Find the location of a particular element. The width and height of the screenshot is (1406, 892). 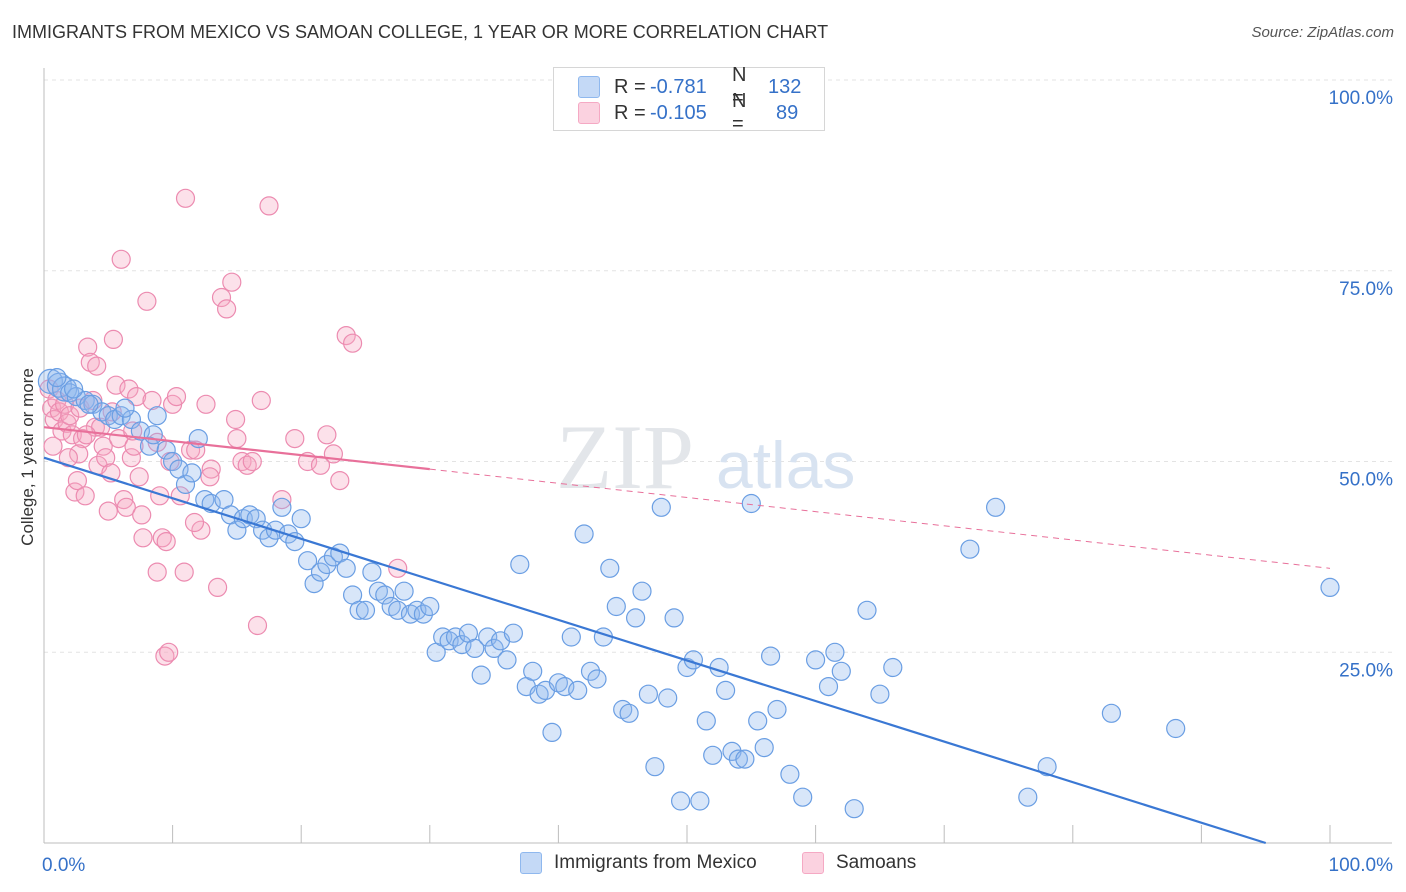

y-tick-label: 100.0% is located at coordinates (1361, 98).